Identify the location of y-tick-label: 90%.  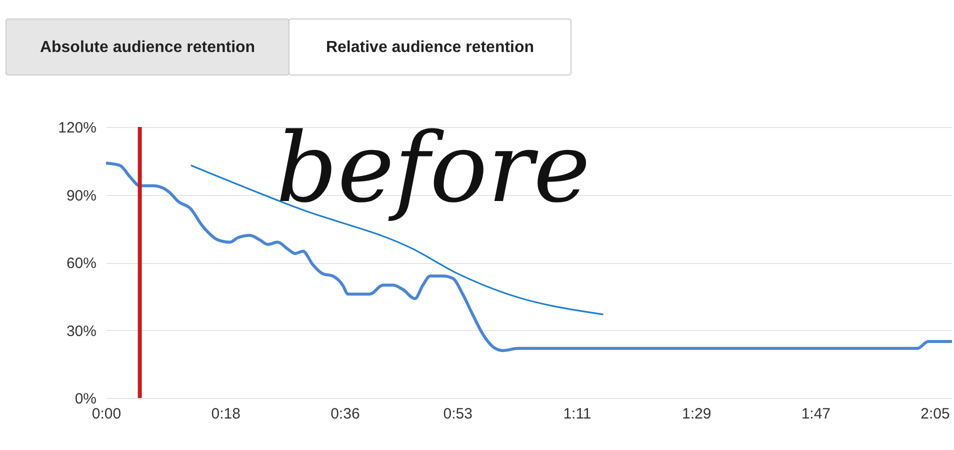
(81, 195).